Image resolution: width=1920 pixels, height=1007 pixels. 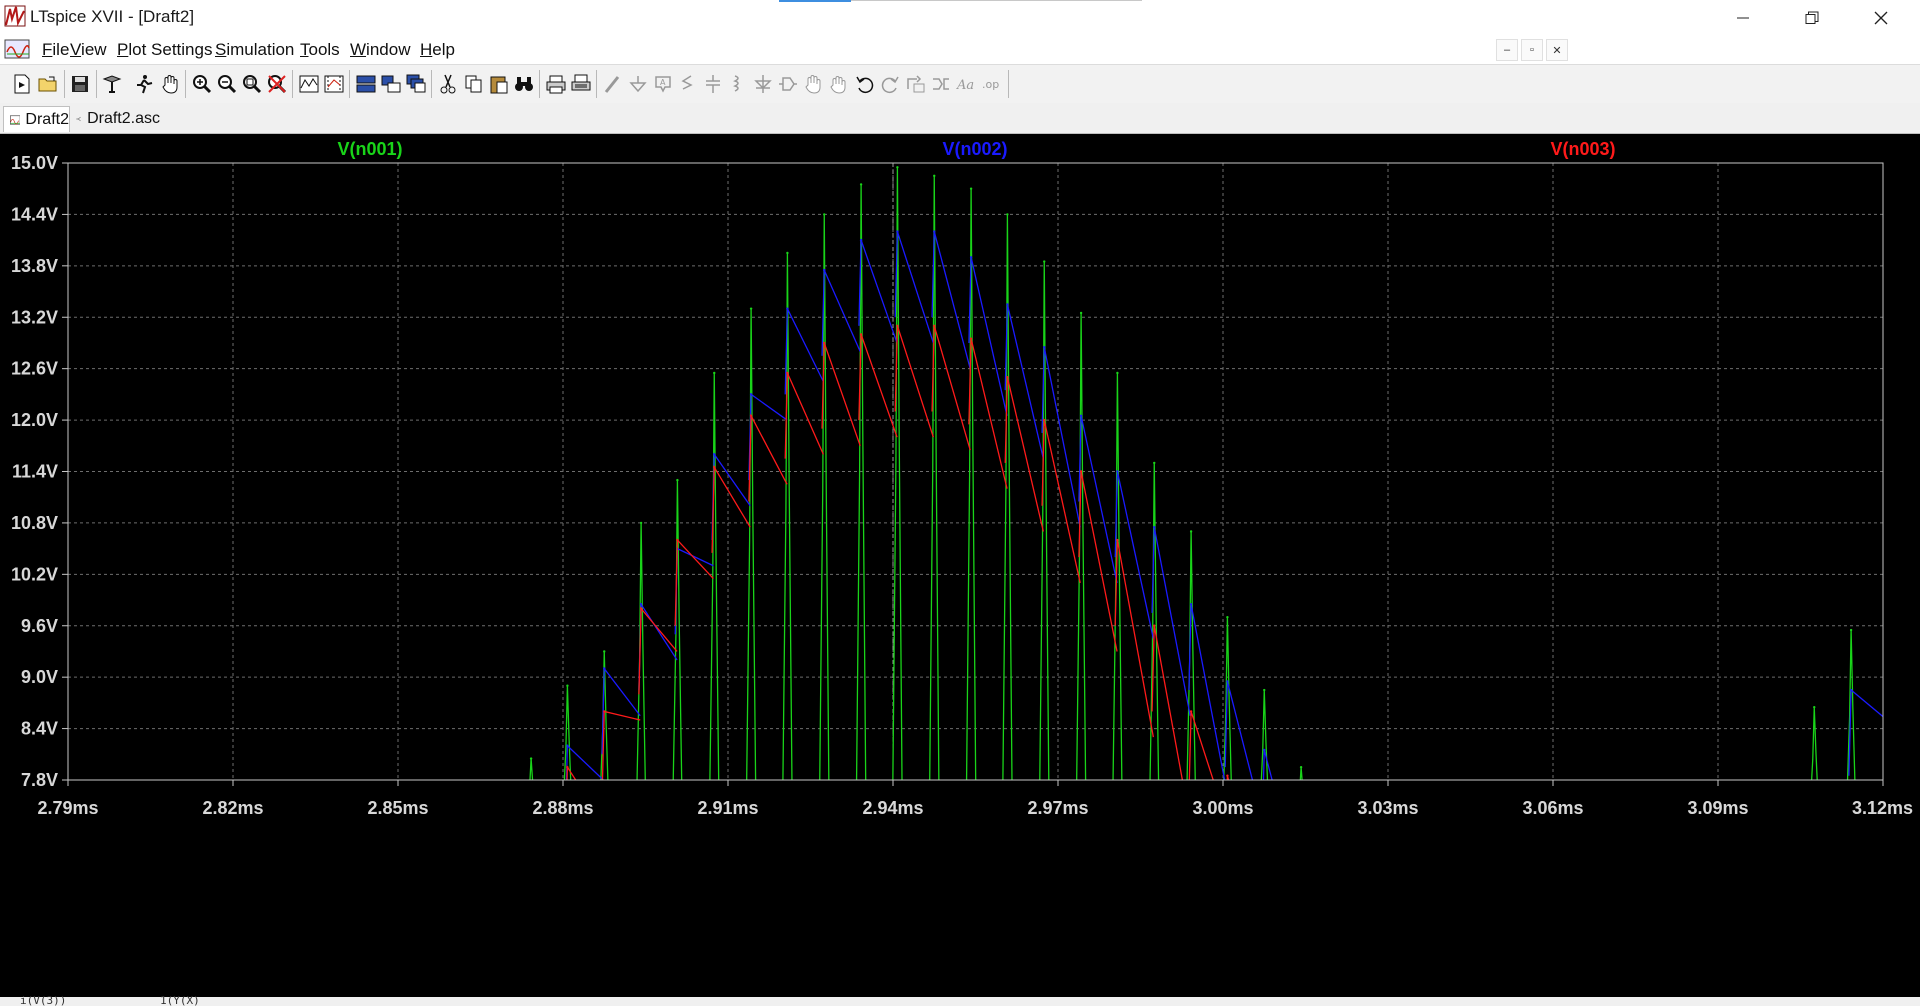 I want to click on x-tick-label: 2.79ms, so click(x=67, y=808).